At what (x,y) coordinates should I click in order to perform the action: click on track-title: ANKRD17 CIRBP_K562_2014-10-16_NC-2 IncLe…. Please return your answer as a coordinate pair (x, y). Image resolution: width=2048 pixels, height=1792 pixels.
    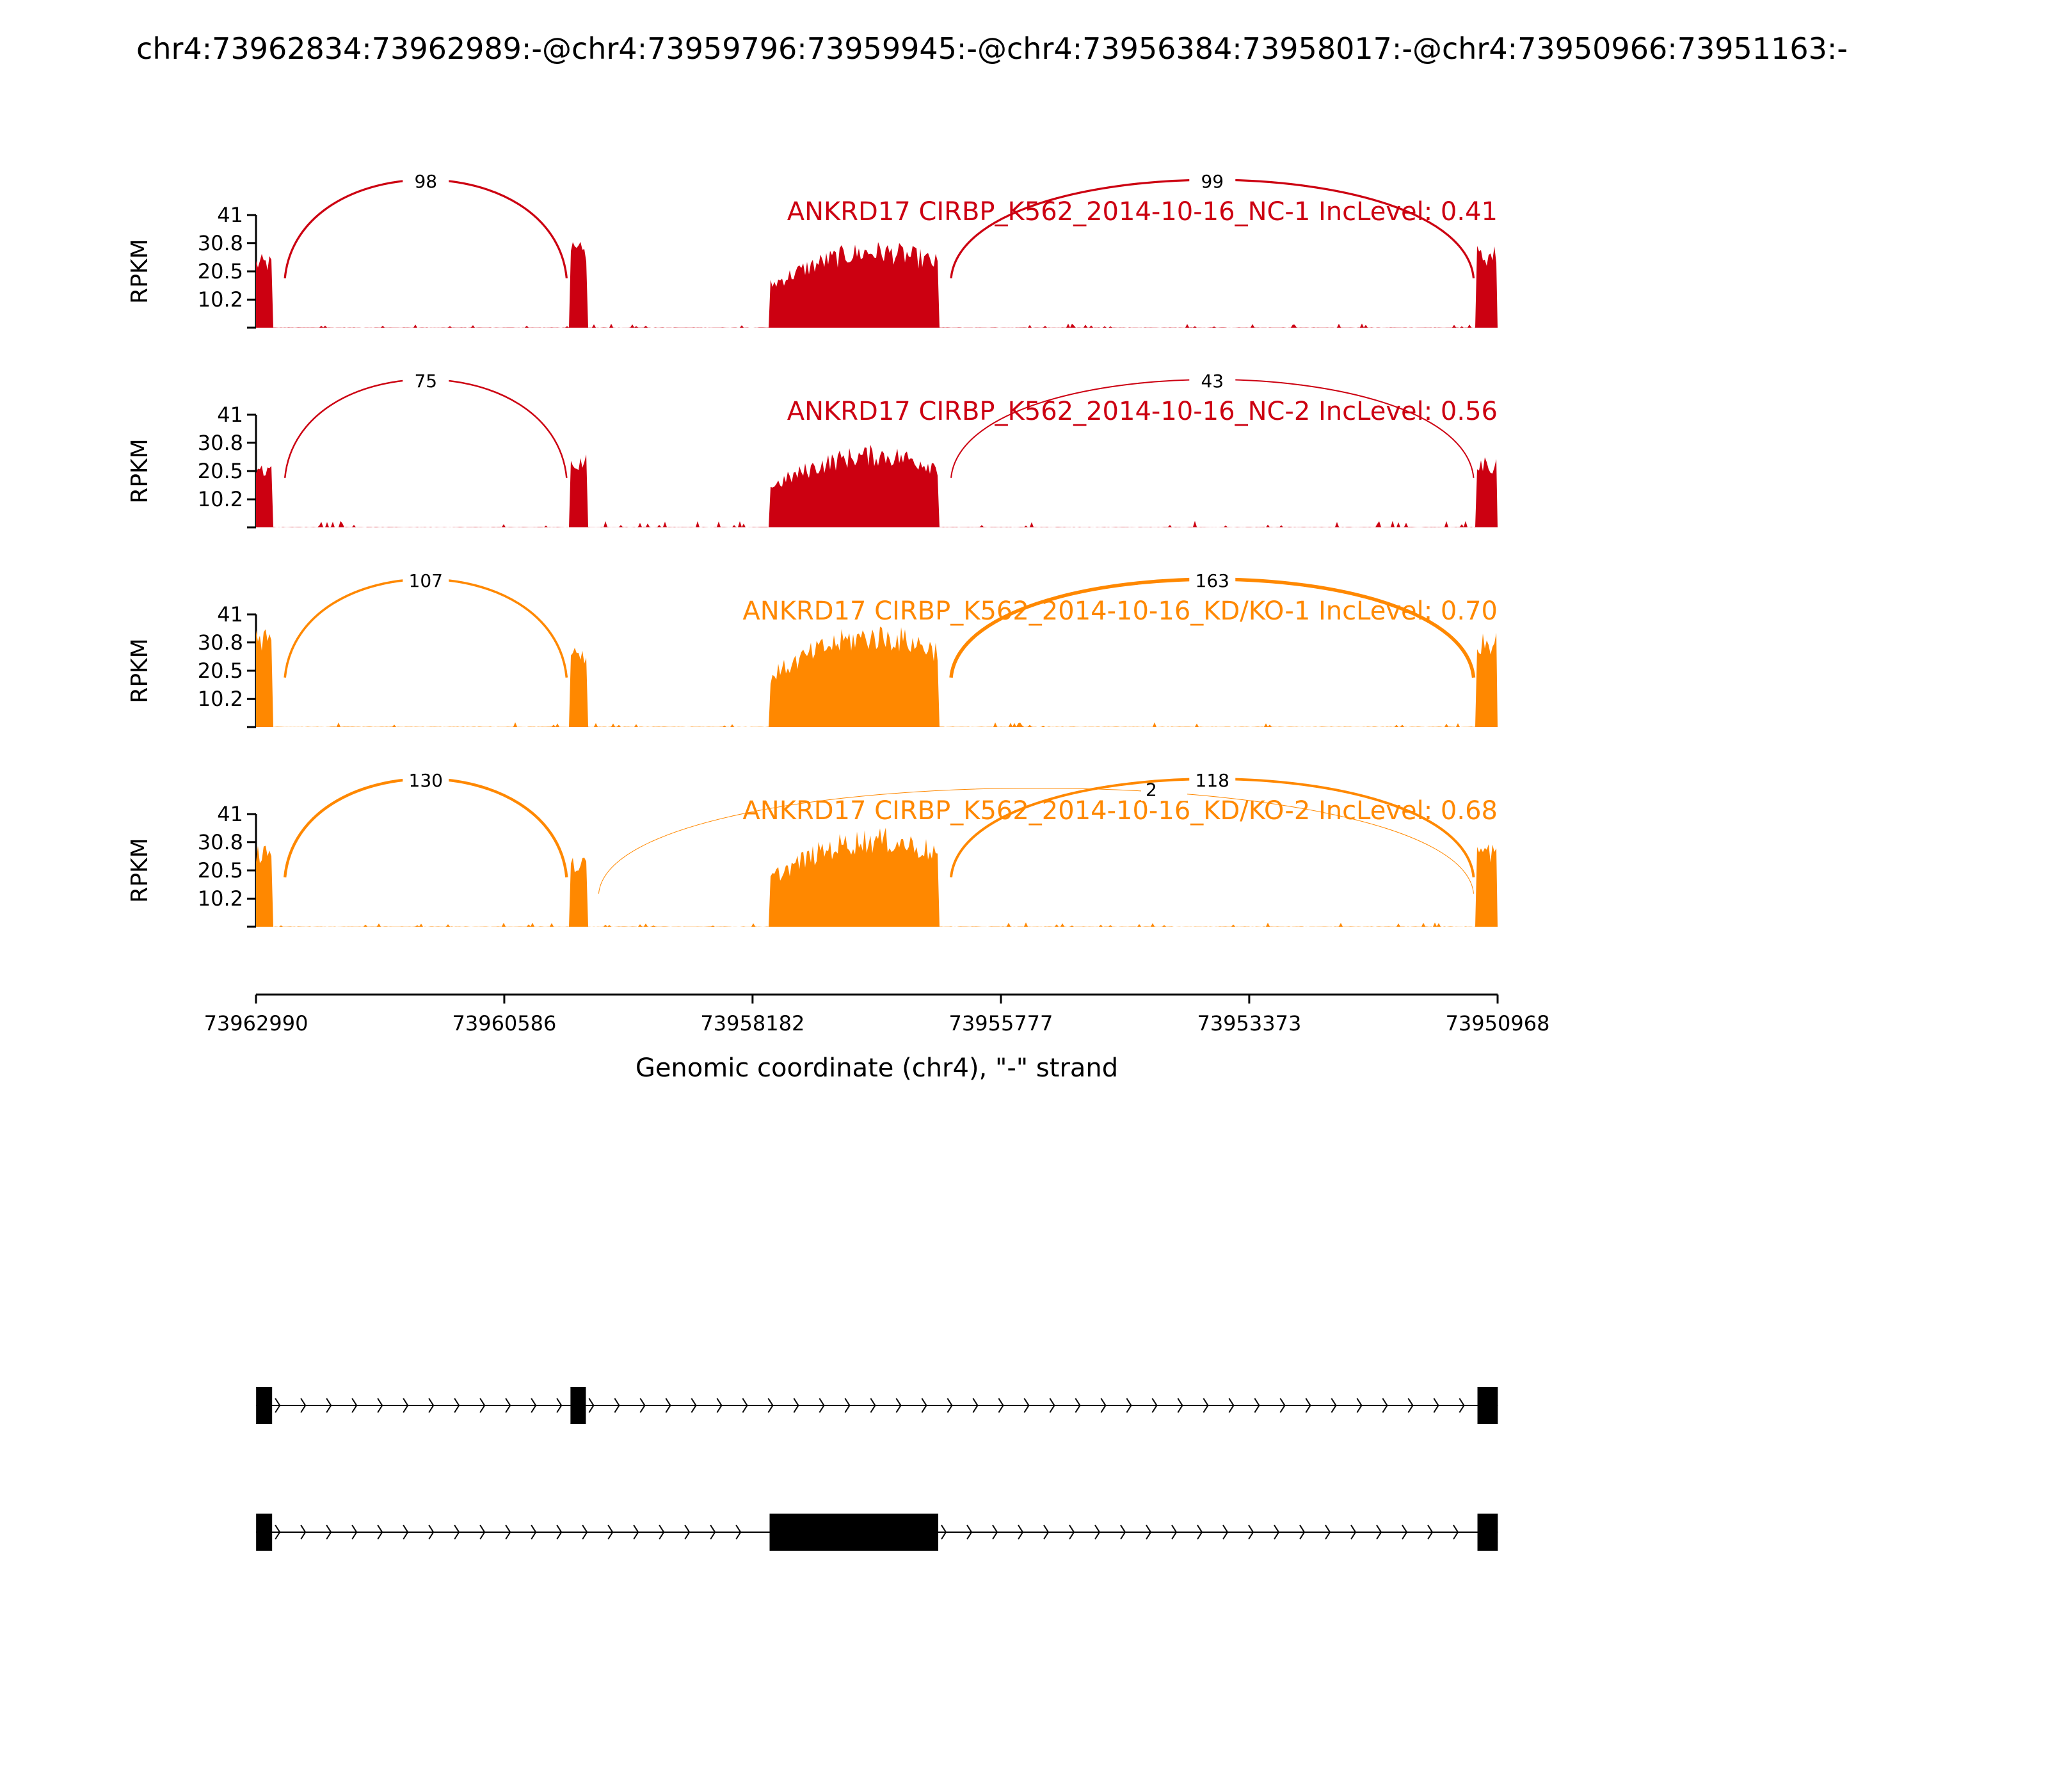
    Looking at the image, I should click on (1142, 411).